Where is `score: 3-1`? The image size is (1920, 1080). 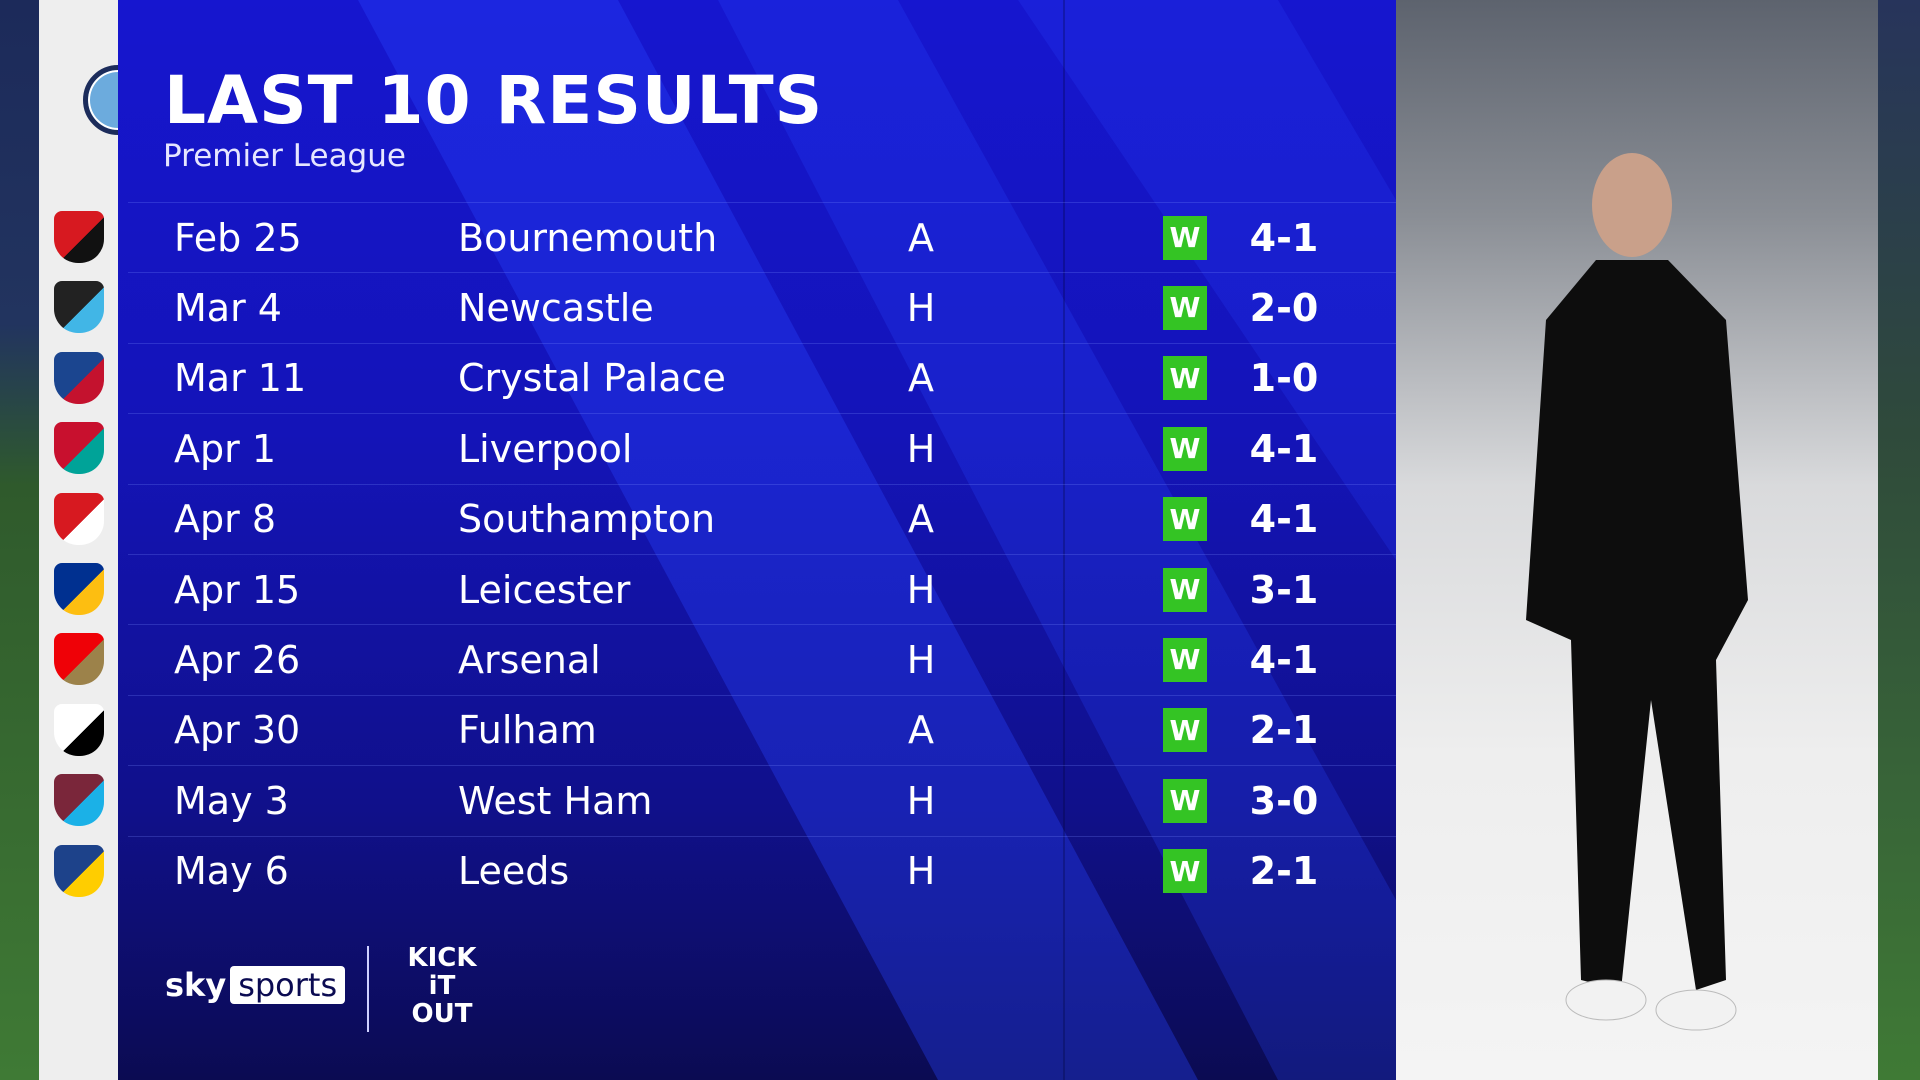 score: 3-1 is located at coordinates (1284, 589).